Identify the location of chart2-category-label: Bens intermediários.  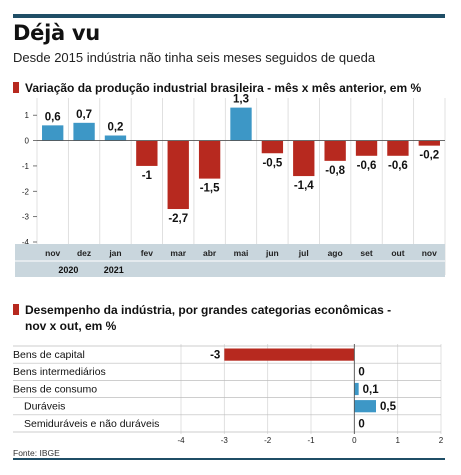
(59, 372).